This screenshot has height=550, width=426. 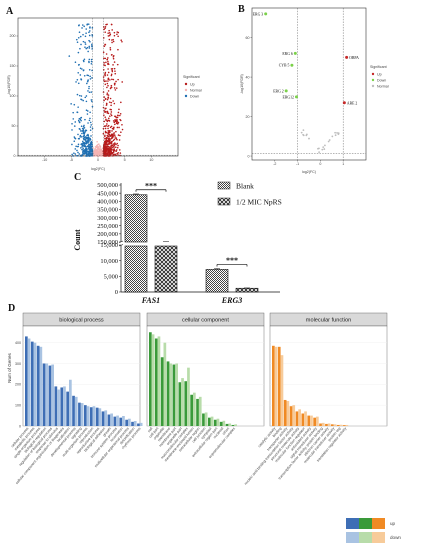 What do you see at coordinates (381, 80) in the screenshot?
I see `plot-b-legend-down: Down` at bounding box center [381, 80].